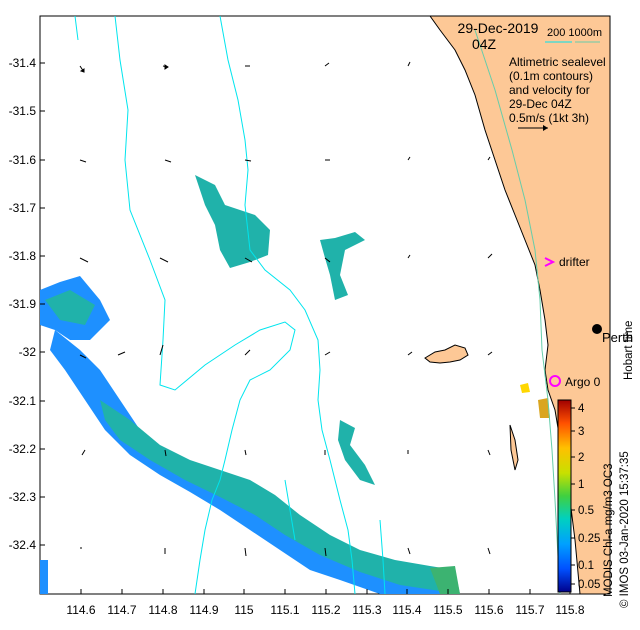 The width and height of the screenshot is (640, 630). I want to click on depth-legend-label: 200 1000m, so click(574, 33).